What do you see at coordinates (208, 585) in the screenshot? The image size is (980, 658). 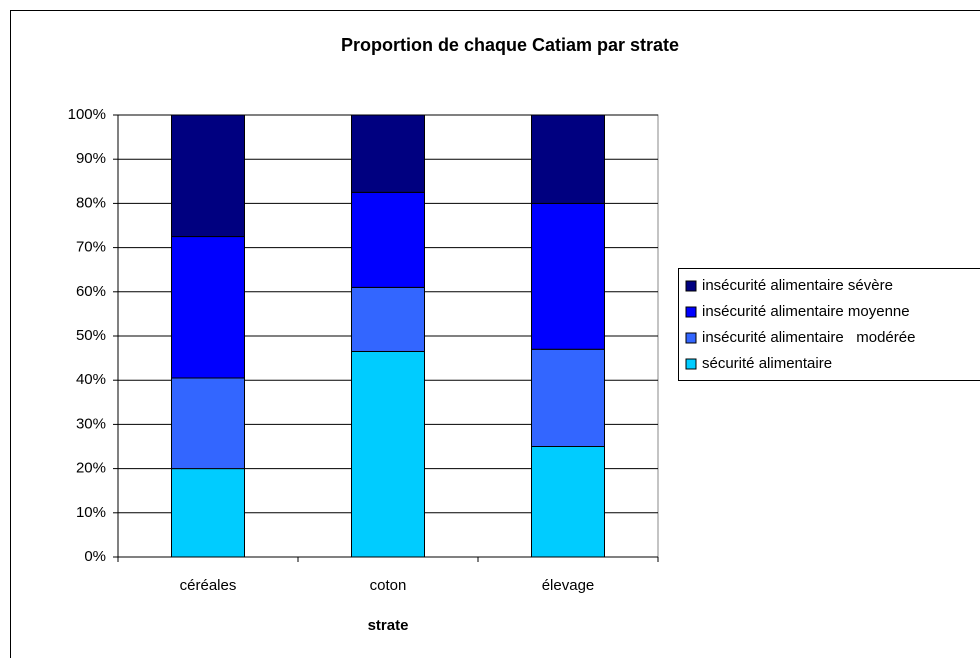 I see `x-tick-label: céréales` at bounding box center [208, 585].